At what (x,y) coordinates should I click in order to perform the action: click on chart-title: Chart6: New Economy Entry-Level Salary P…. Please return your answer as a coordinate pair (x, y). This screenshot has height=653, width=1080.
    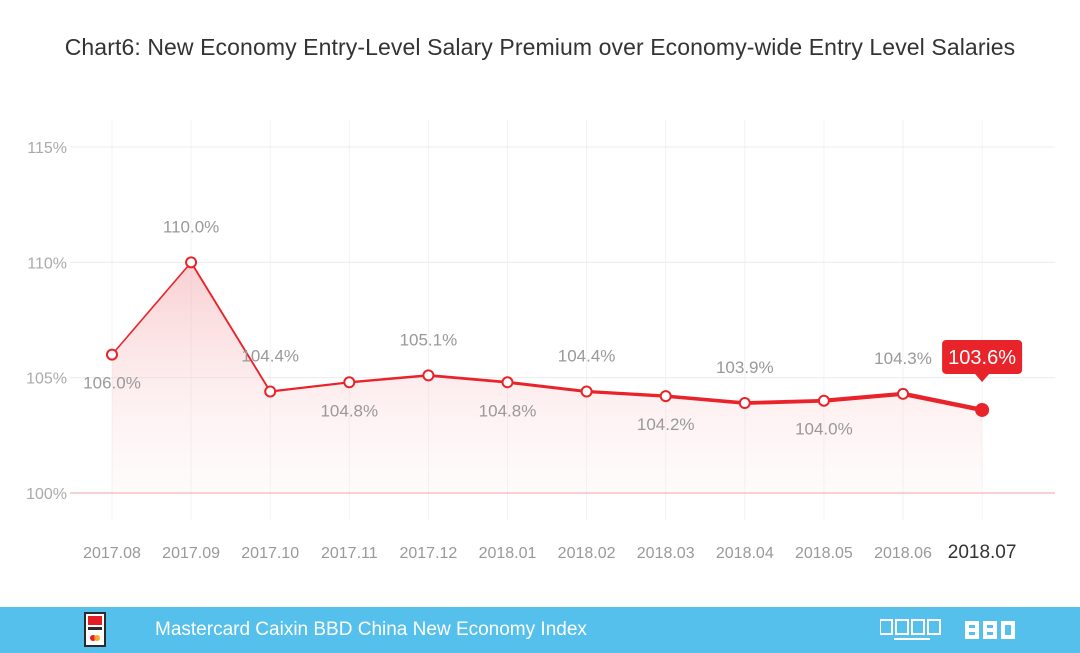
    Looking at the image, I should click on (540, 47).